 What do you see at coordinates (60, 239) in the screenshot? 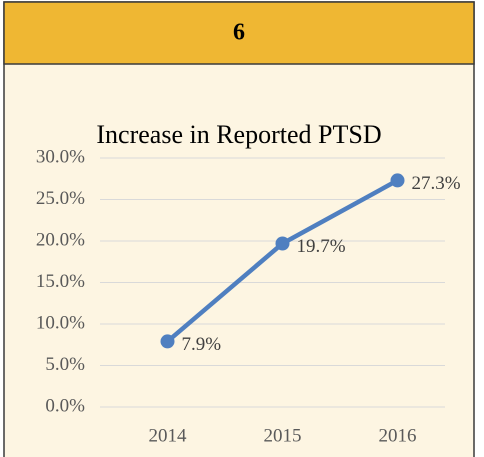
I see `y-tick-label: 20.0%` at bounding box center [60, 239].